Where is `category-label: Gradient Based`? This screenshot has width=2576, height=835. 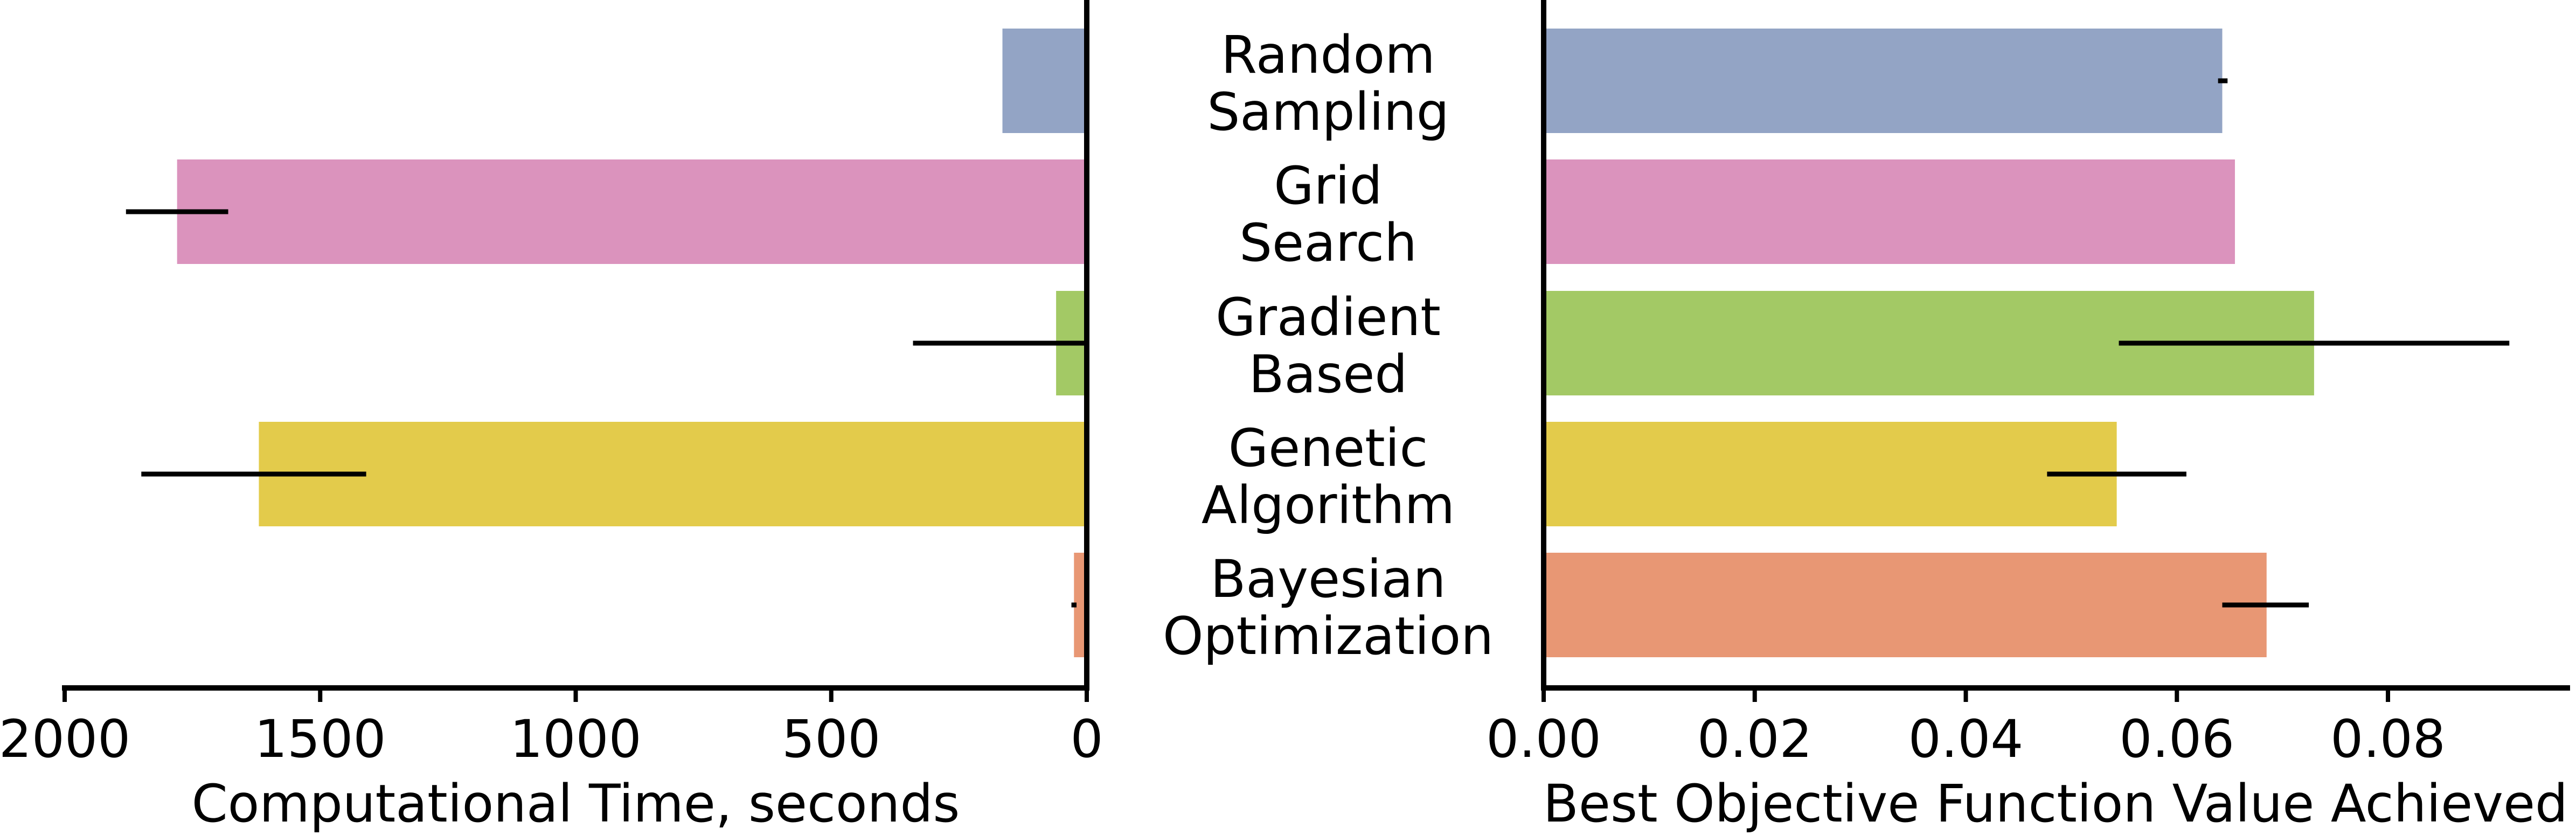 category-label: Gradient Based is located at coordinates (1328, 346).